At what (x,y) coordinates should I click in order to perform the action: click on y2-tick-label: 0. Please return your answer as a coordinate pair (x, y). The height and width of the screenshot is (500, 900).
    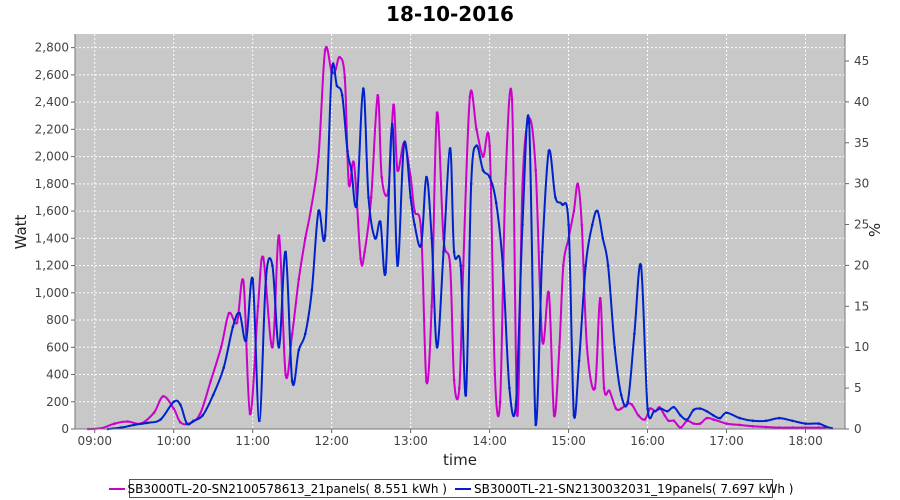
    Looking at the image, I should click on (858, 429).